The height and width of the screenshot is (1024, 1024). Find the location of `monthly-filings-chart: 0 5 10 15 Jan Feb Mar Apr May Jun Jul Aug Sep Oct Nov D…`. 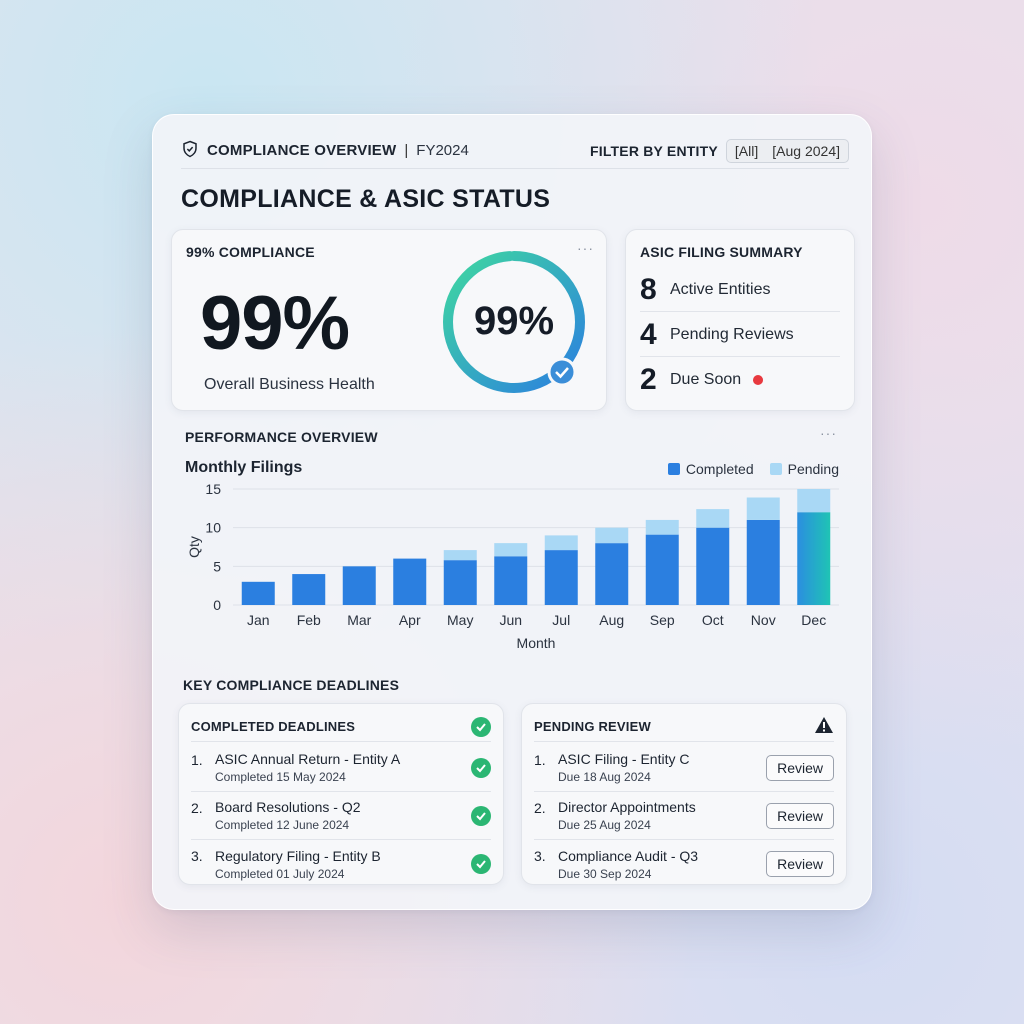

monthly-filings-chart: 0 5 10 15 Jan Feb Mar Apr May Jun Jul Aug Sep Oct Nov D… is located at coordinates (512, 566).